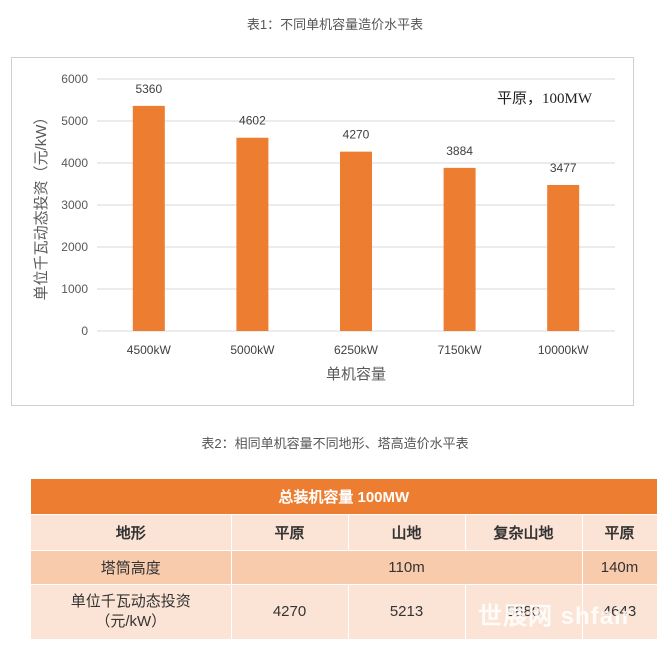  What do you see at coordinates (148, 89) in the screenshot?
I see `data-label: 5360` at bounding box center [148, 89].